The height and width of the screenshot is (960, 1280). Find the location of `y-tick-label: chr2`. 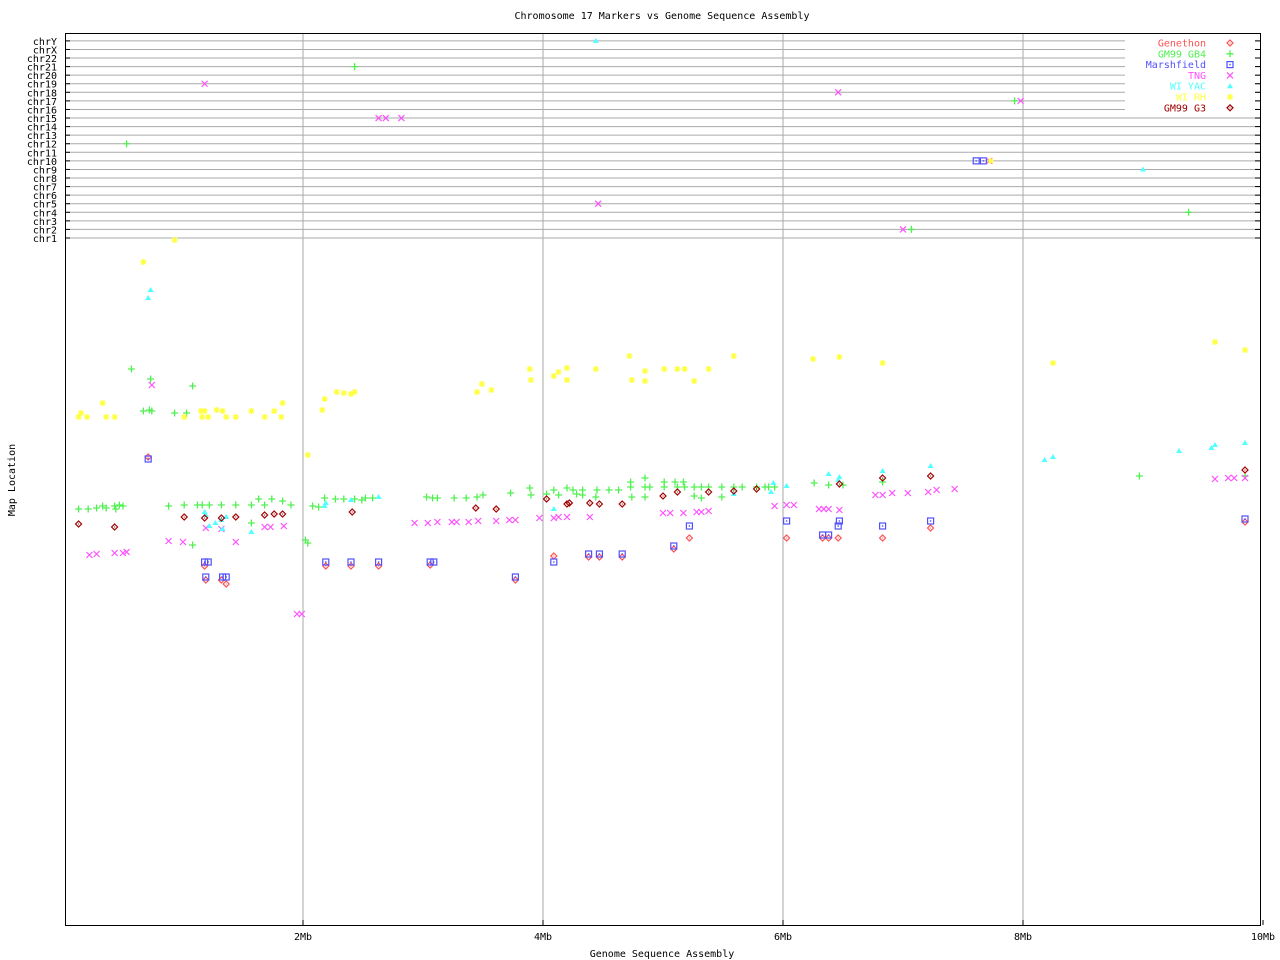

y-tick-label: chr2 is located at coordinates (45, 230).